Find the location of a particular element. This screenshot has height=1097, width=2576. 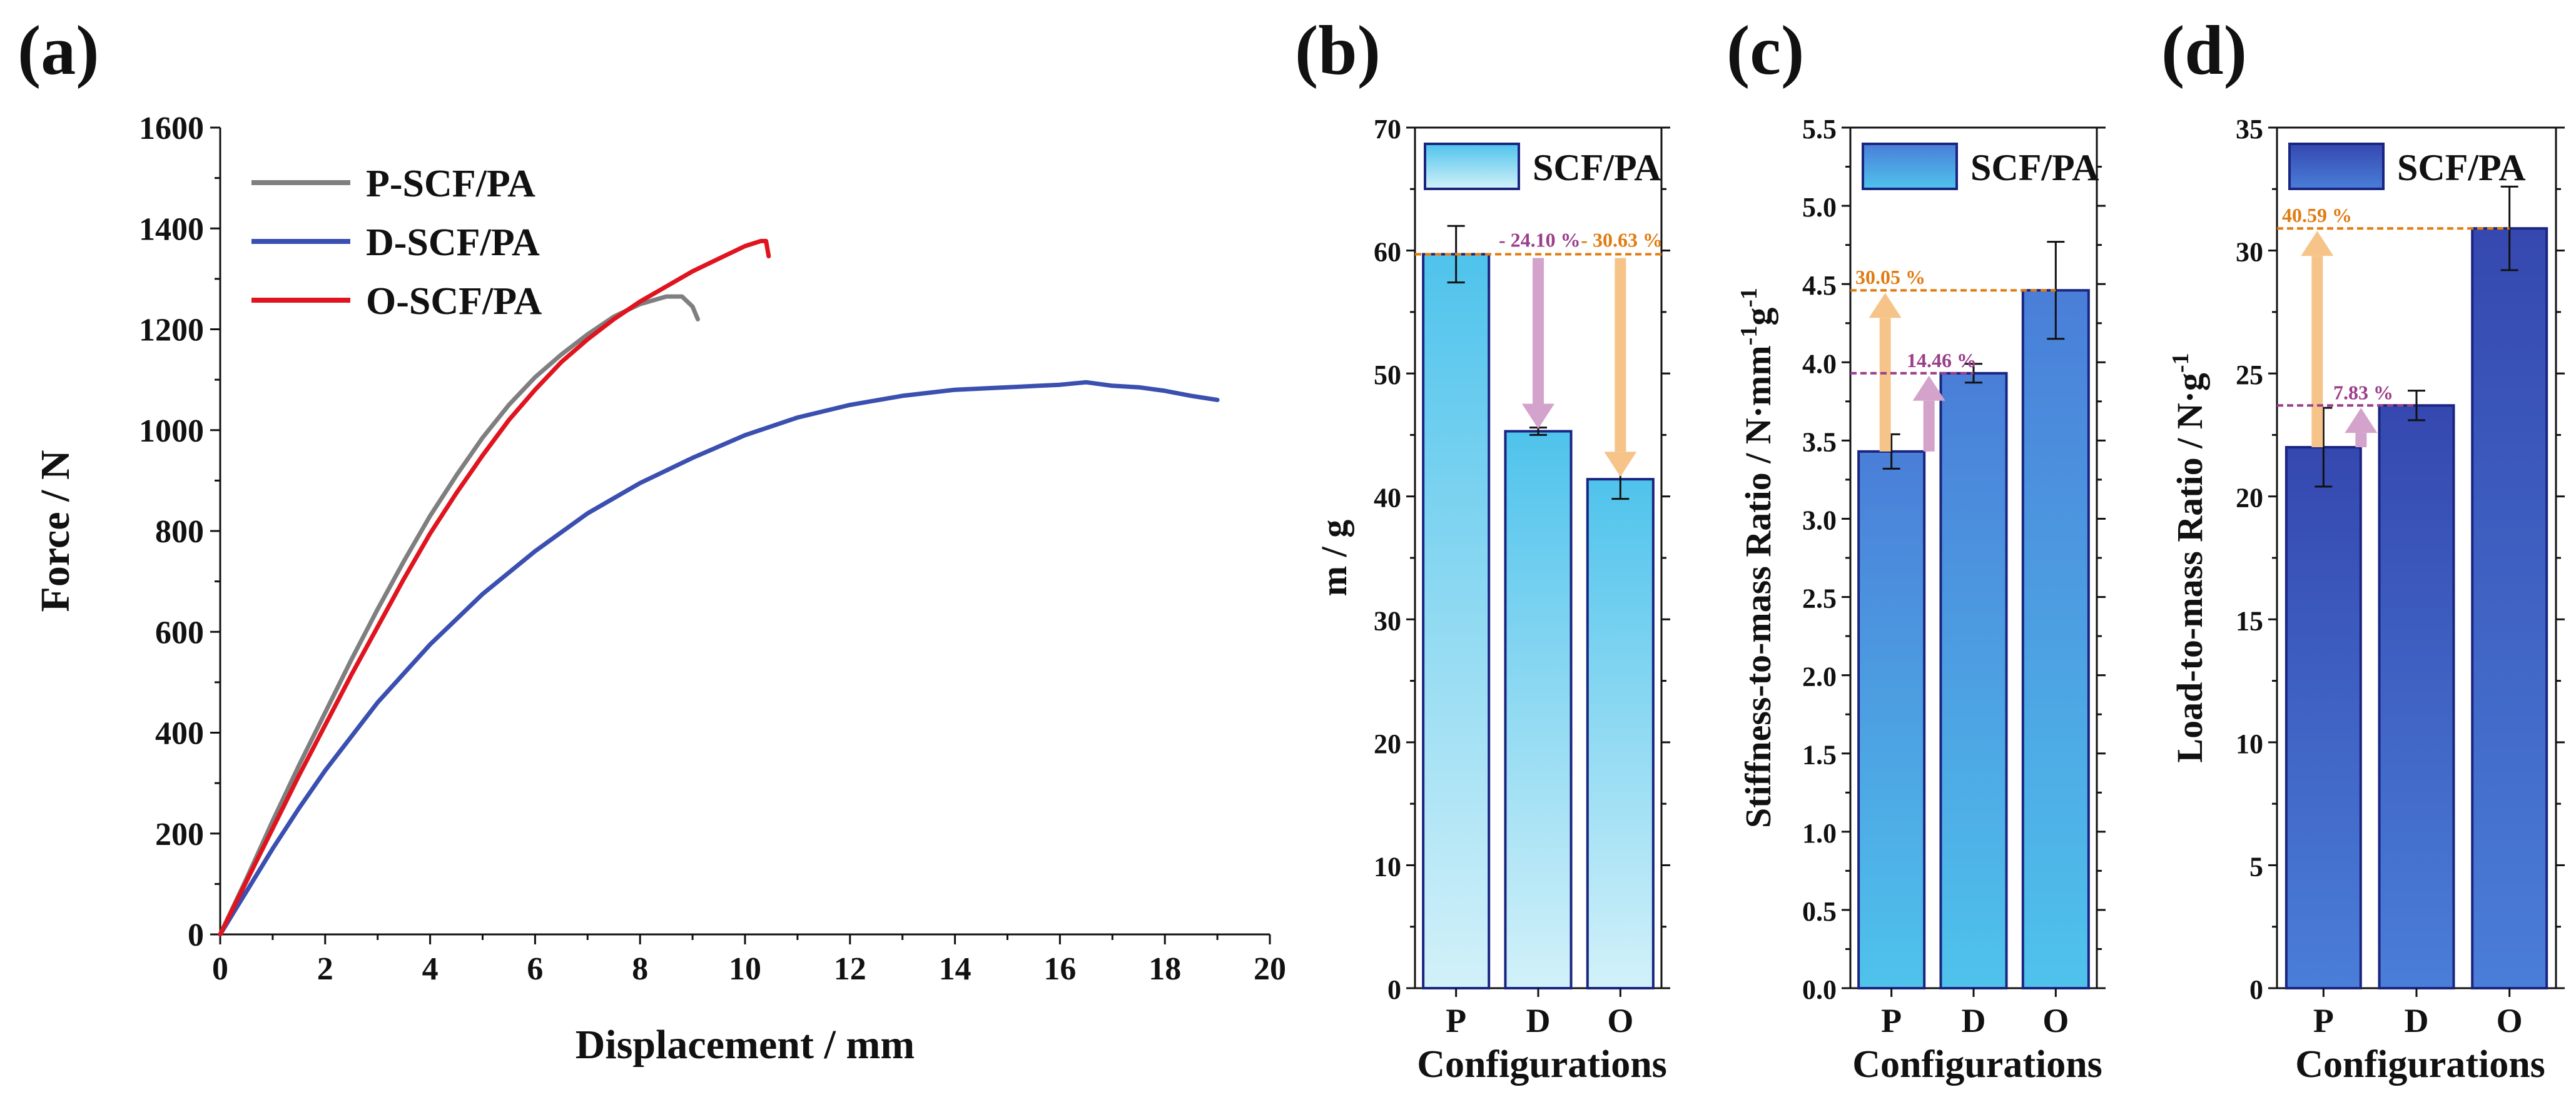

y-tick-label: 40 is located at coordinates (1388, 498).